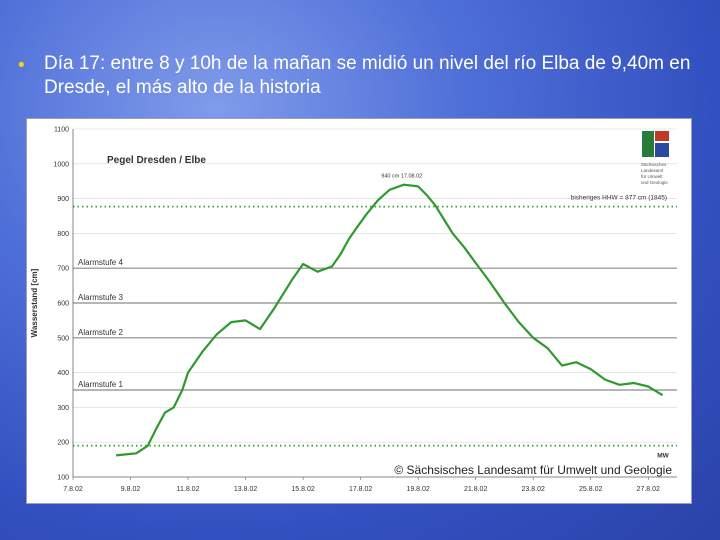  What do you see at coordinates (360, 489) in the screenshot?
I see `x-tick-label: 17.8.02` at bounding box center [360, 489].